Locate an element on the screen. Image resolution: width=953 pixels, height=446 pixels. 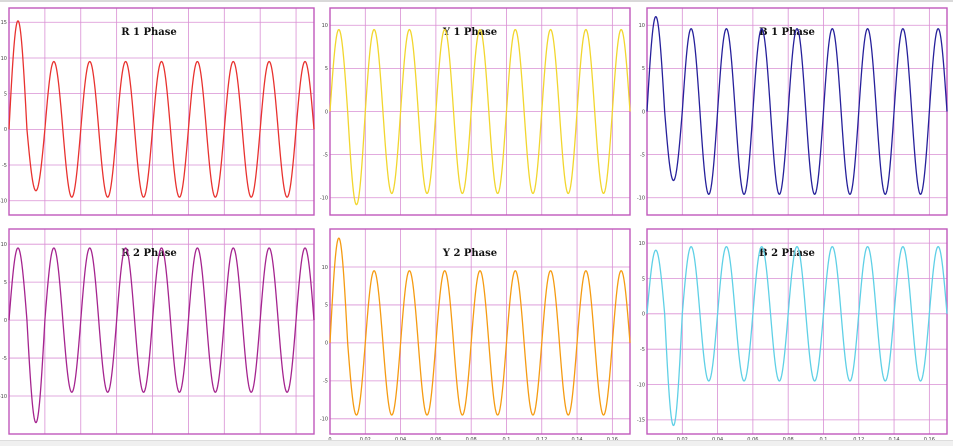
plot-area-r2 is located at coordinates (161, 331).